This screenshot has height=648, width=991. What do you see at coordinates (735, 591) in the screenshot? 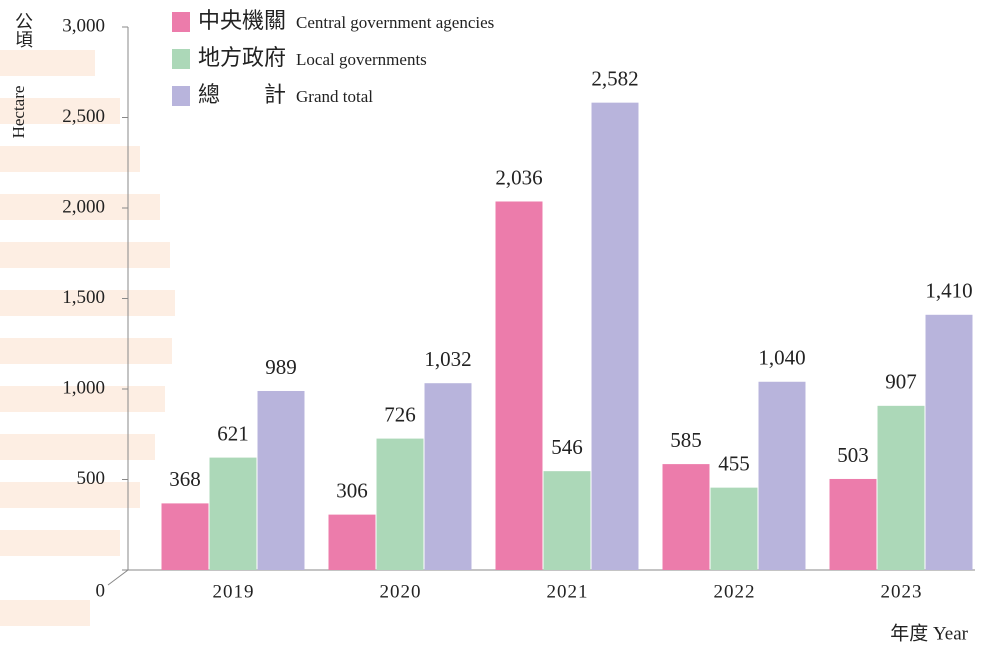
I see `x-tick-label: 2022` at bounding box center [735, 591].